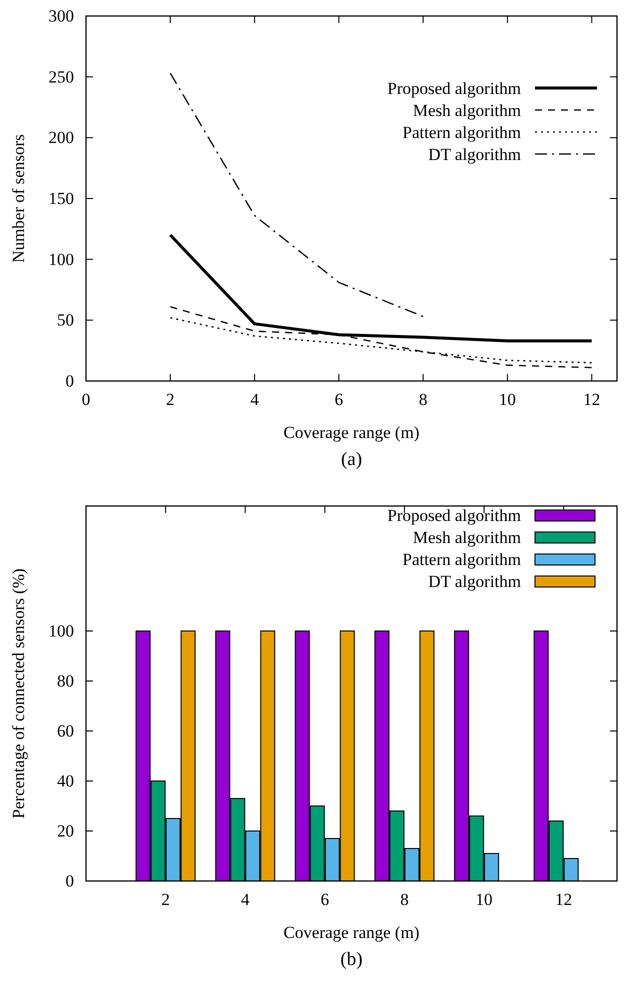 This screenshot has width=626, height=985. I want to click on y-tick-label: 300, so click(61, 16).